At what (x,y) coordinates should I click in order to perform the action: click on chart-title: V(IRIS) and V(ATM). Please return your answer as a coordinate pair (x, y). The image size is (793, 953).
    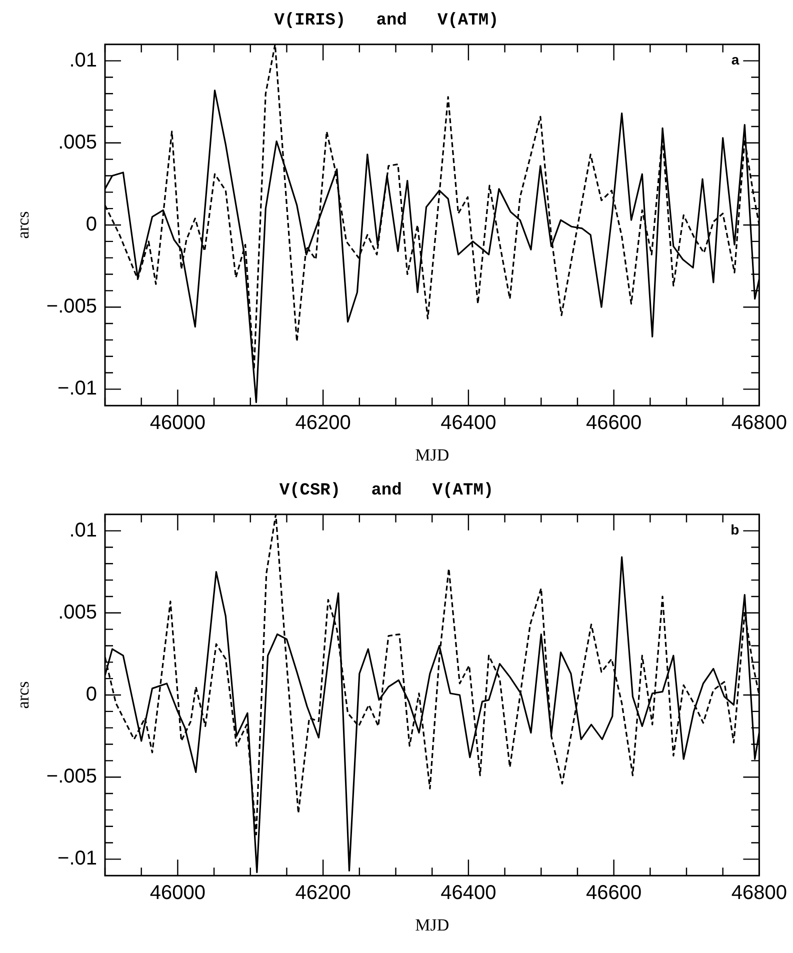
    Looking at the image, I should click on (386, 20).